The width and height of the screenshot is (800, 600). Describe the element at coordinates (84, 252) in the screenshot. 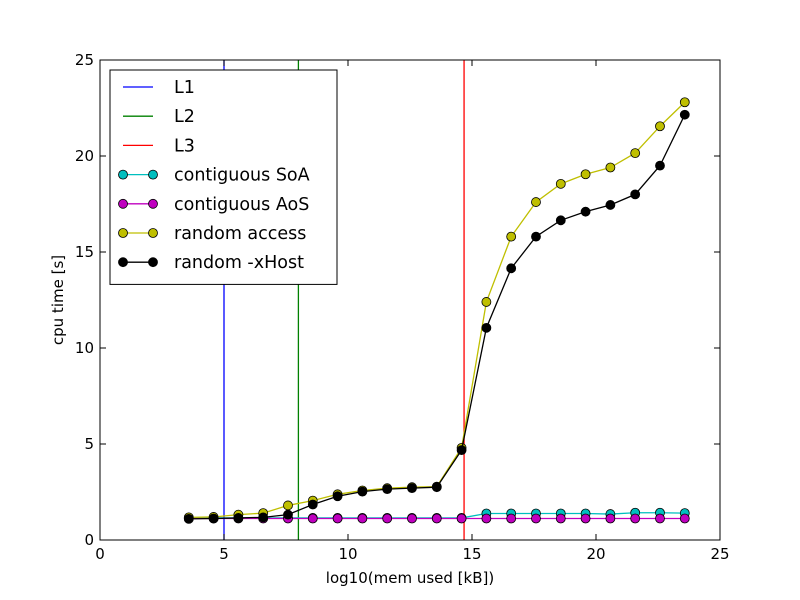

I see `y-tick-label: 15` at that location.